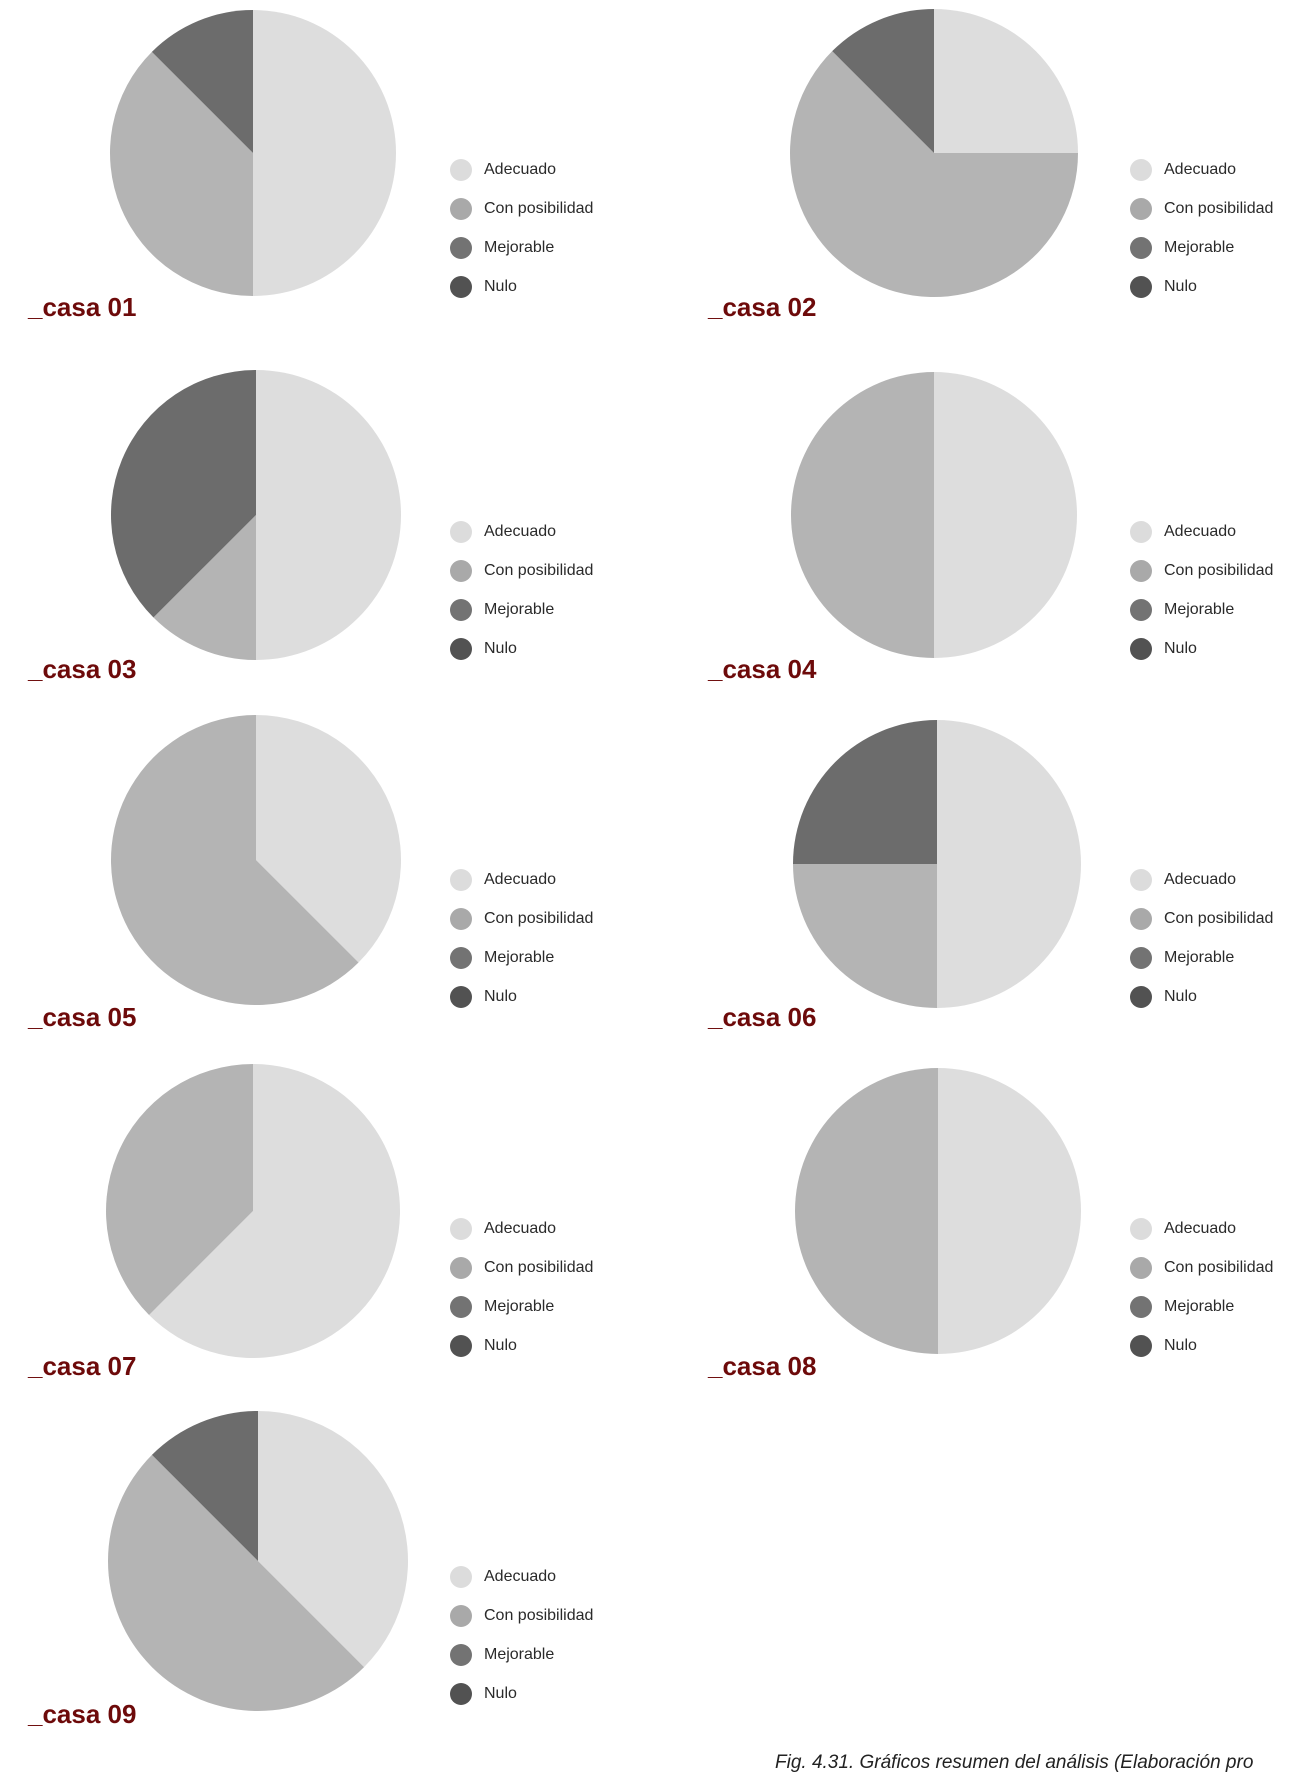  I want to click on chart-title: _casa 08, so click(762, 1366).